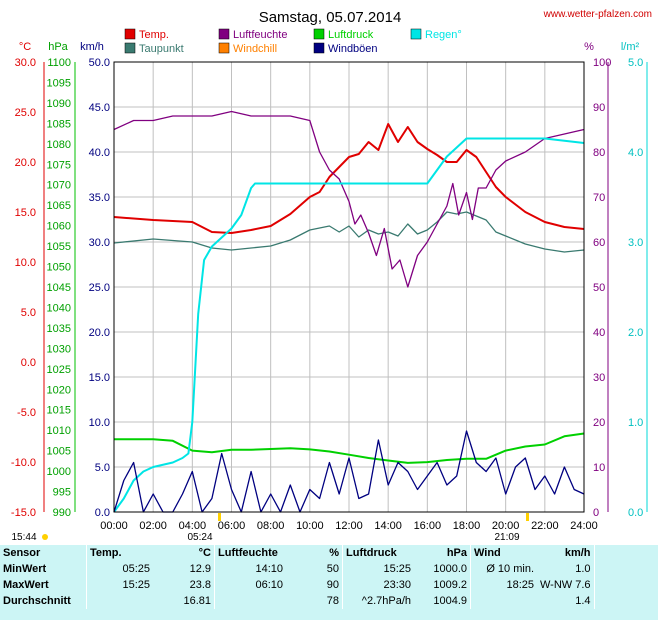 Image resolution: width=658 pixels, height=620 pixels. What do you see at coordinates (599, 423) in the screenshot?
I see `y-tick-humidity: 20` at bounding box center [599, 423].